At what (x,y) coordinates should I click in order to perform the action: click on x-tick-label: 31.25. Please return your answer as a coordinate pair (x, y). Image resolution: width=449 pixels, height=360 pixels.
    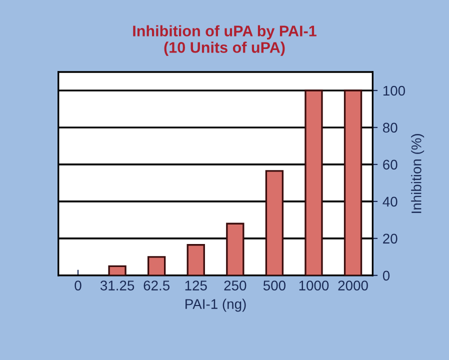
    Looking at the image, I should click on (117, 285).